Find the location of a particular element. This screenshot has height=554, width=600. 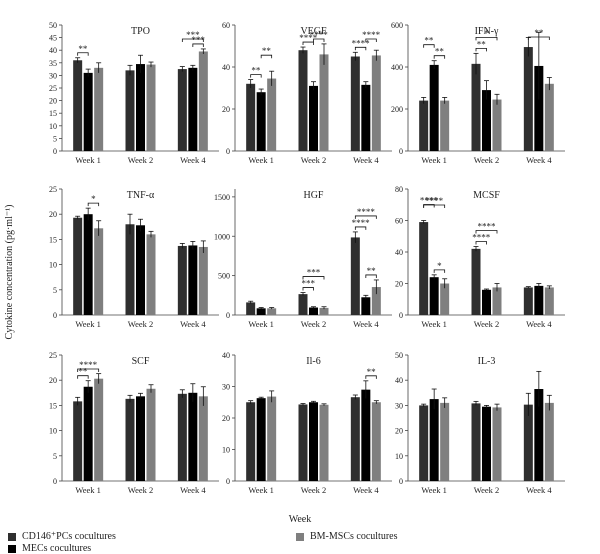

significance-label: *** is located at coordinates (314, 273).